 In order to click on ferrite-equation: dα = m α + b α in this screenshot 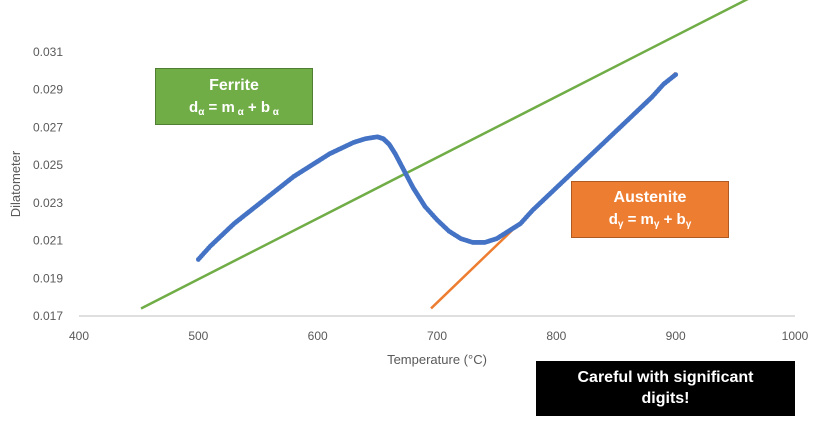, I will do `click(234, 110)`.